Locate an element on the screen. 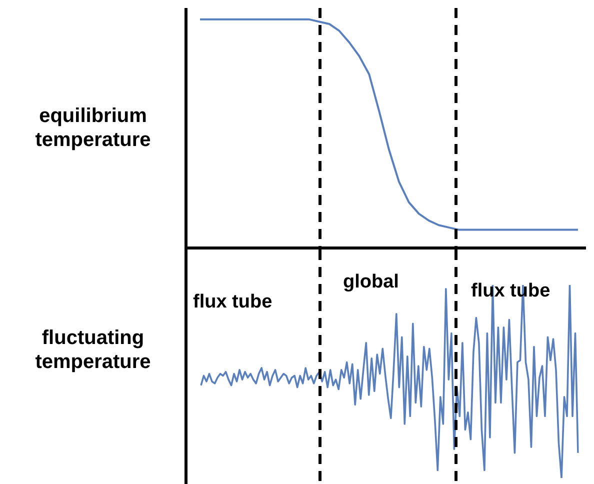 This screenshot has height=484, width=594. y-axis-title: equilibrium temperature is located at coordinates (93, 128).